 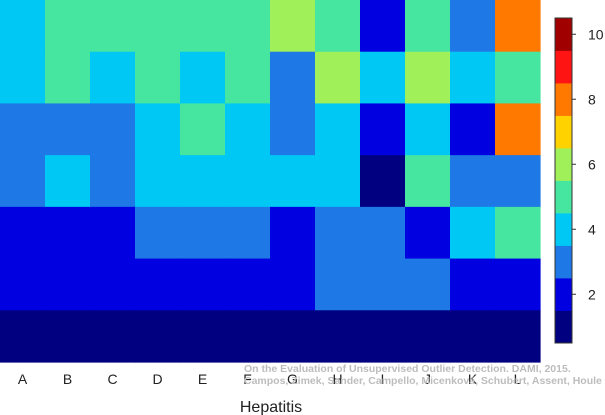 I want to click on x-tick-label-G: G, so click(x=292, y=379).